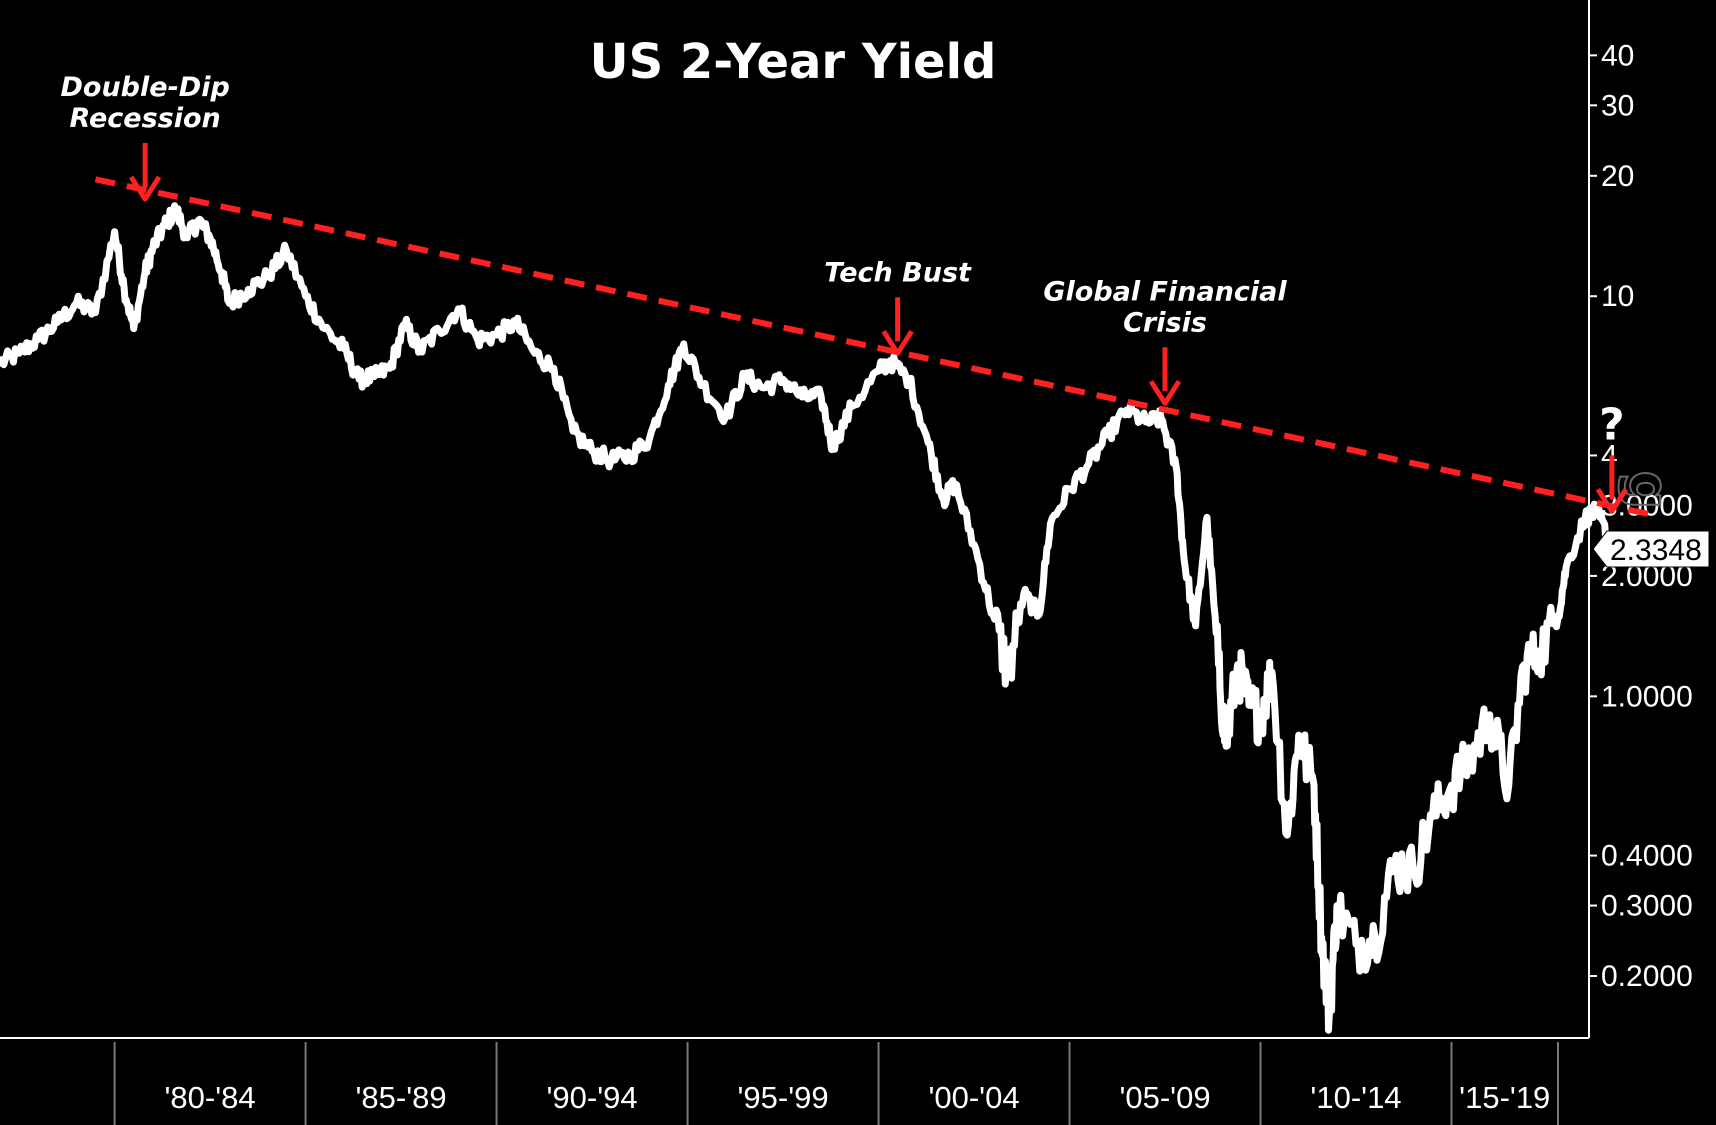 Image resolution: width=1716 pixels, height=1125 pixels. Describe the element at coordinates (1617, 296) in the screenshot. I see `y-tick-label: 10` at that location.